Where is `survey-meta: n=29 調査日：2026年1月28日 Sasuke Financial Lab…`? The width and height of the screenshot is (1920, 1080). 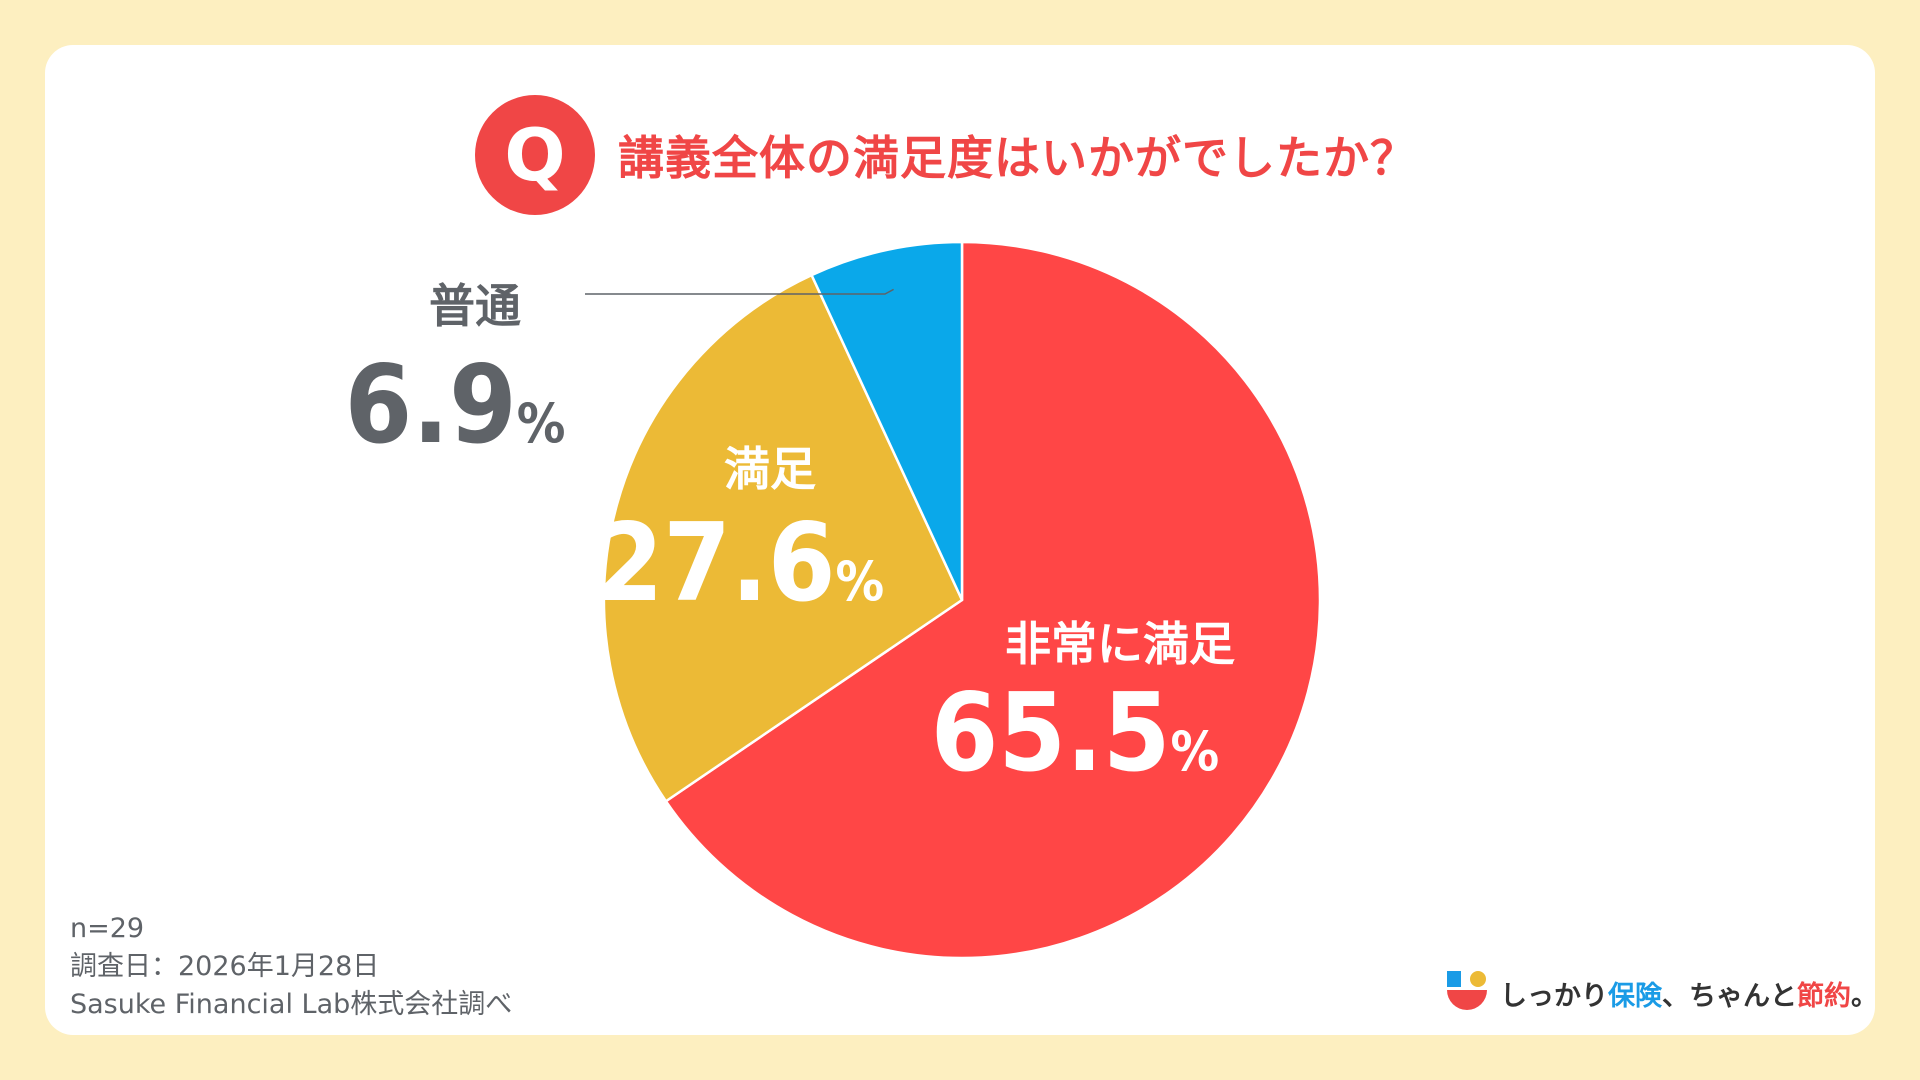 survey-meta: n=29 調査日：2026年1月28日 Sasuke Financial Lab… is located at coordinates (291, 967).